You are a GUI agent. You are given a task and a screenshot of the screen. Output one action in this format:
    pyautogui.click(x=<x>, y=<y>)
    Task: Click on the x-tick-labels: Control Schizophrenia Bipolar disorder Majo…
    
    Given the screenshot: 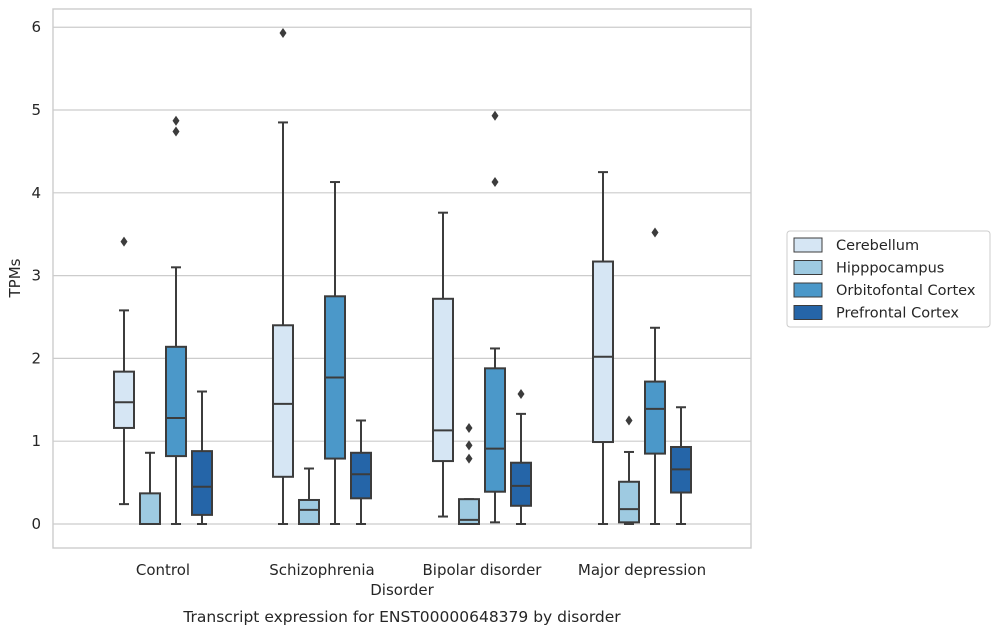 What is the action you would take?
    pyautogui.click(x=421, y=570)
    